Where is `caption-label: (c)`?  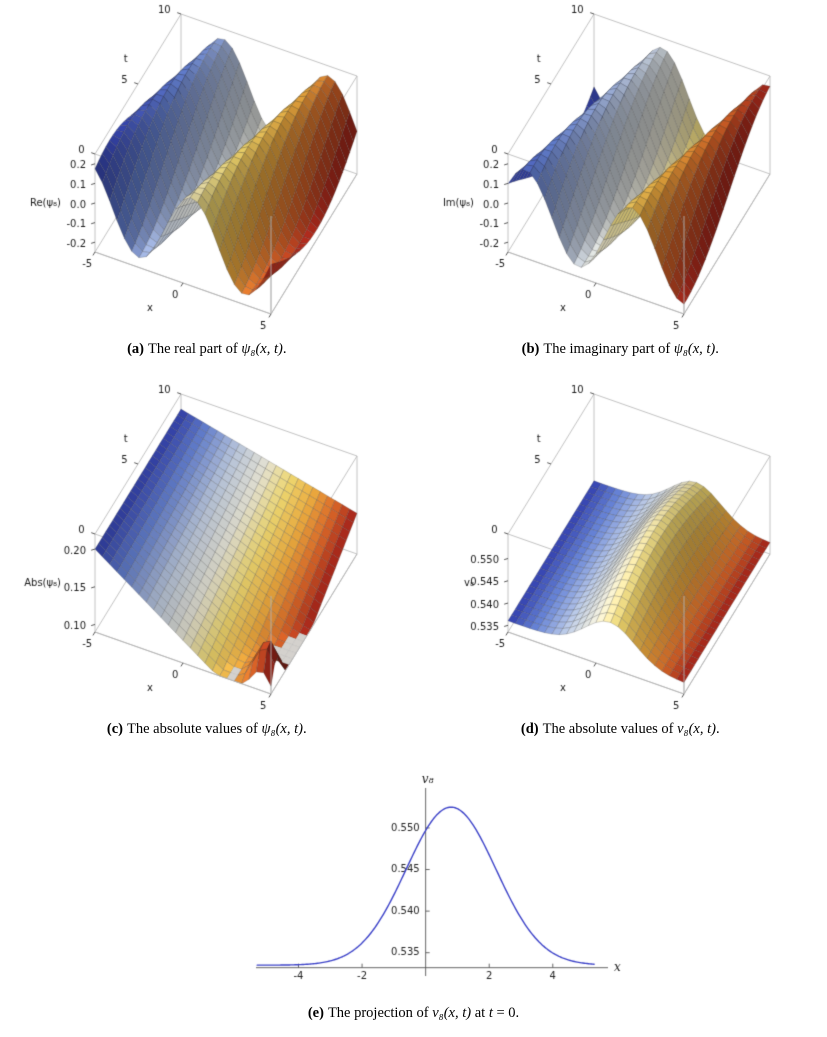 caption-label: (c) is located at coordinates (115, 729).